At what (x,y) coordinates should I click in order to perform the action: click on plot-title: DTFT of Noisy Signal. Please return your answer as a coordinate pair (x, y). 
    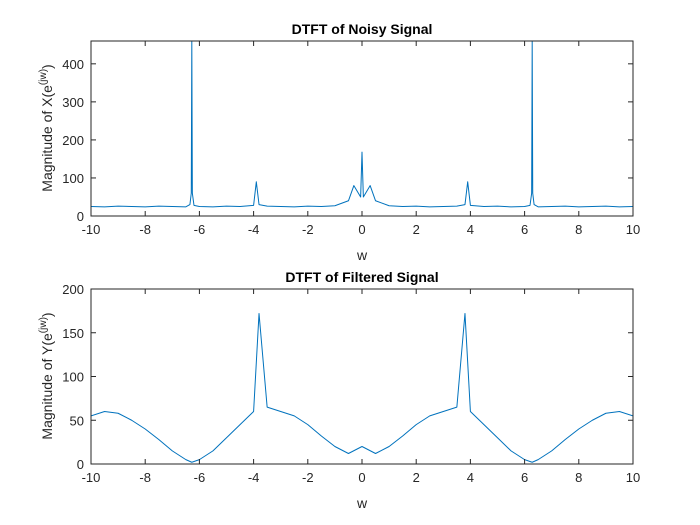
    Looking at the image, I should click on (362, 29).